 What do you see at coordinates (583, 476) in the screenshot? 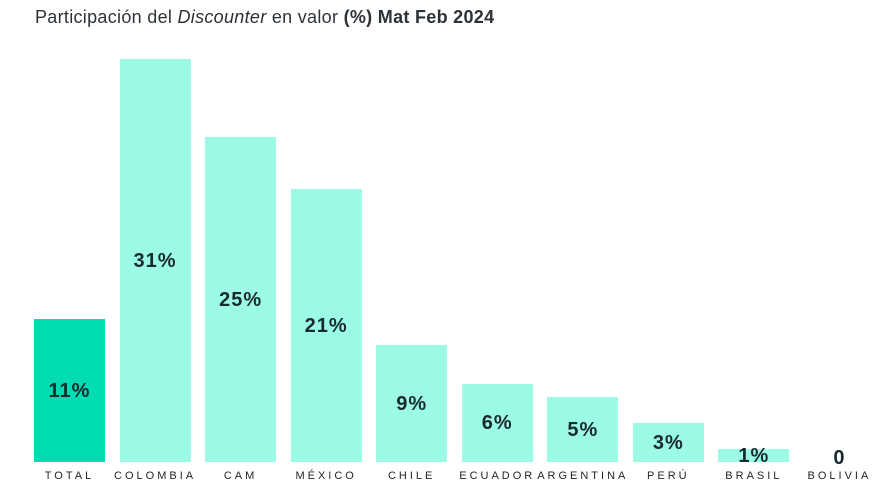
I see `category-label: ARGENTINA` at bounding box center [583, 476].